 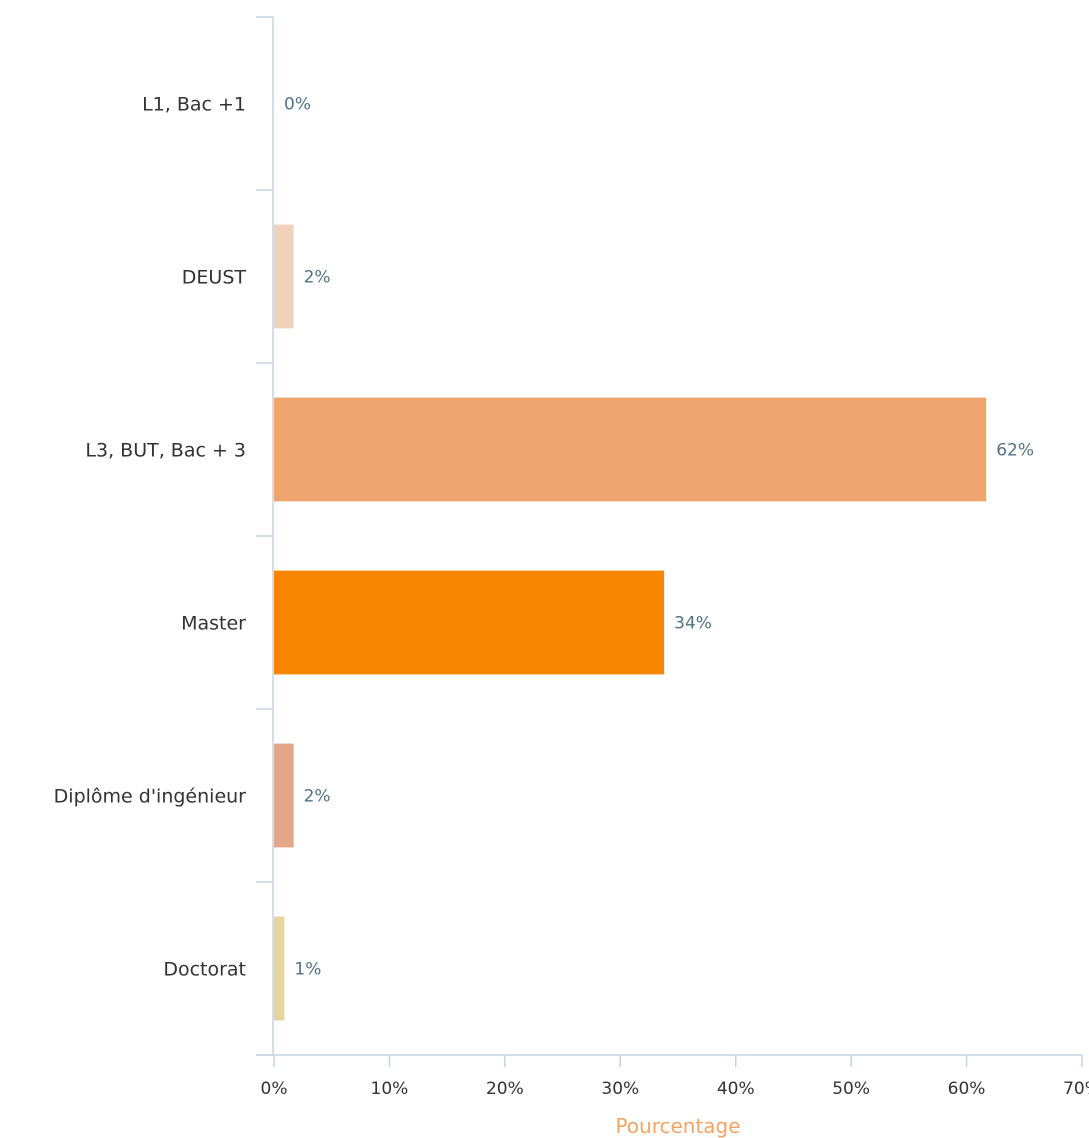 What do you see at coordinates (620, 1089) in the screenshot?
I see `x-tick-label: 30%` at bounding box center [620, 1089].